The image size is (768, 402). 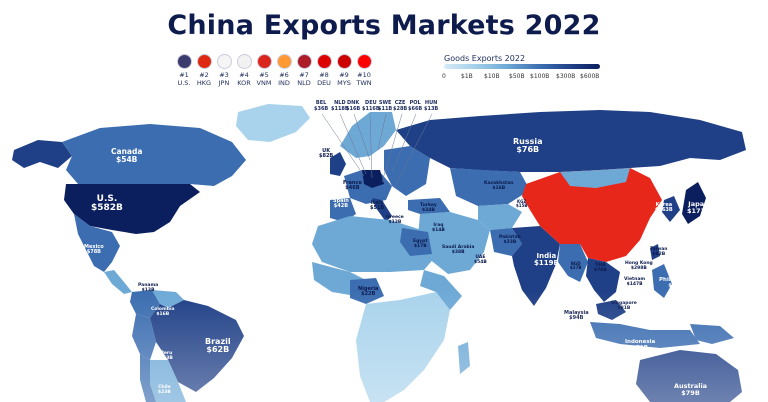 What do you see at coordinates (264, 75) in the screenshot?
I see `rank-number: #5` at bounding box center [264, 75].